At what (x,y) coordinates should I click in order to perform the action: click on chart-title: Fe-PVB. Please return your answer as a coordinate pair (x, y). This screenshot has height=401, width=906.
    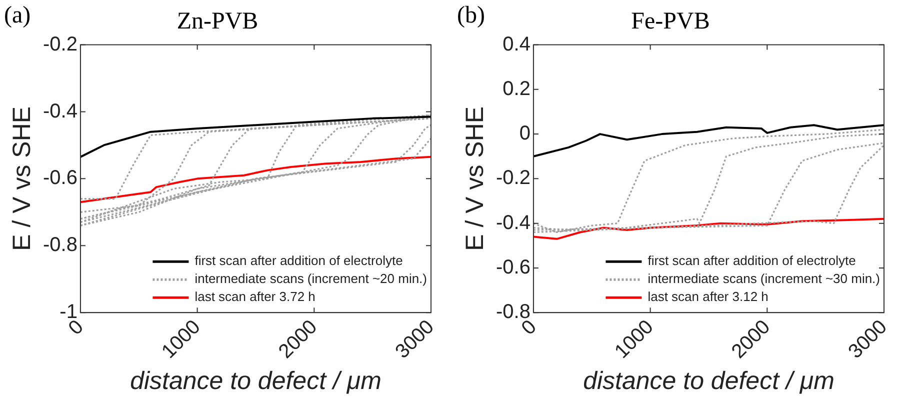
    Looking at the image, I should click on (670, 21).